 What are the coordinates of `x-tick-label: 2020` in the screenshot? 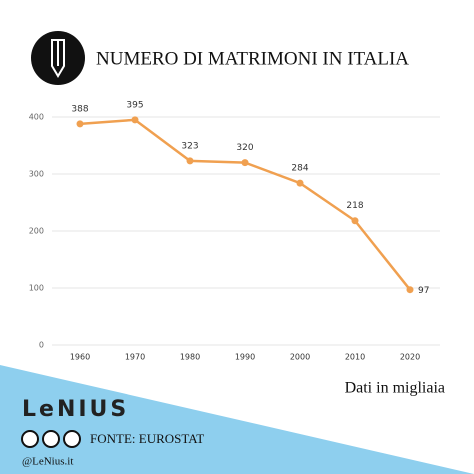 It's located at (410, 357).